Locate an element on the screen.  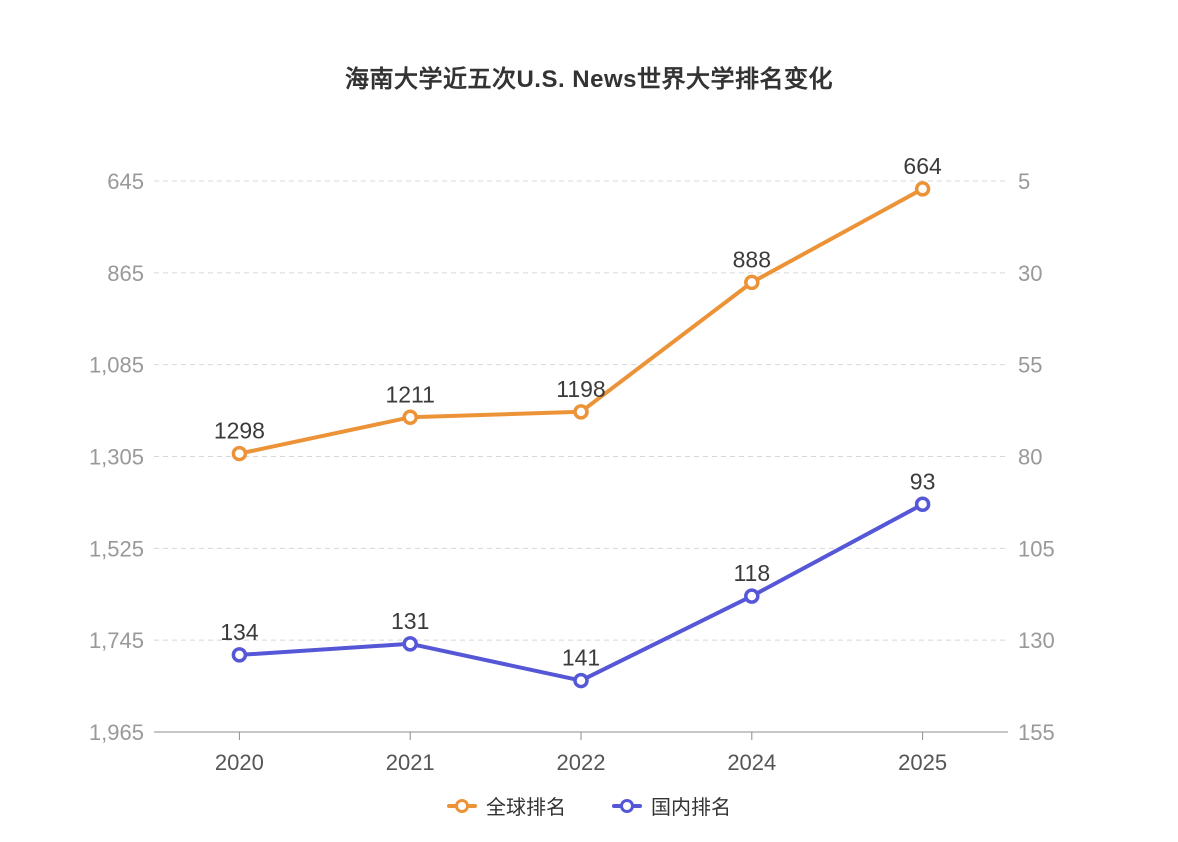
legend: 全球排名 国内排名 is located at coordinates (589, 805).